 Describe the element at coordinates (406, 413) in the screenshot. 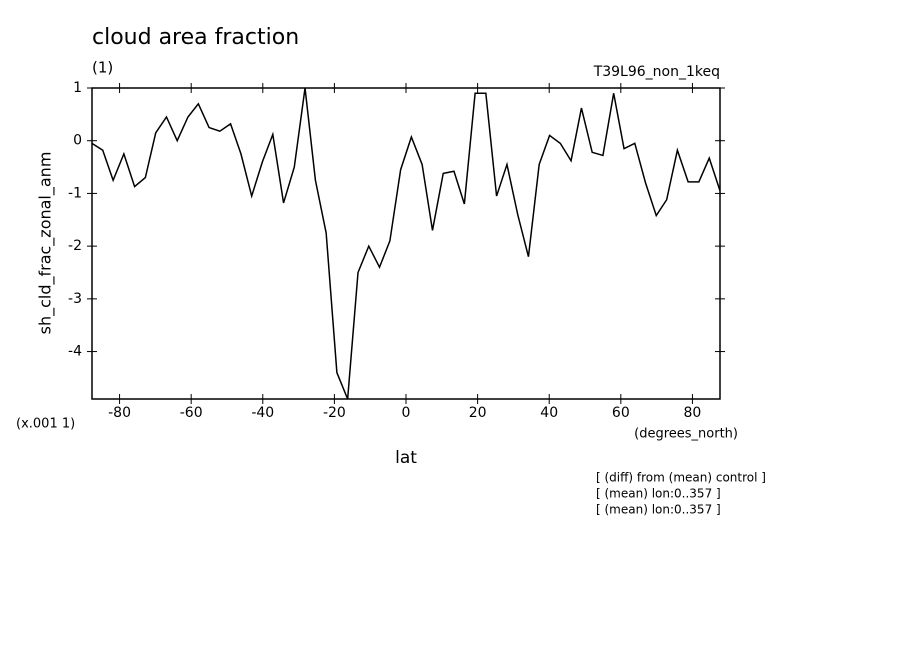

I see `x-tick-label: 0` at that location.